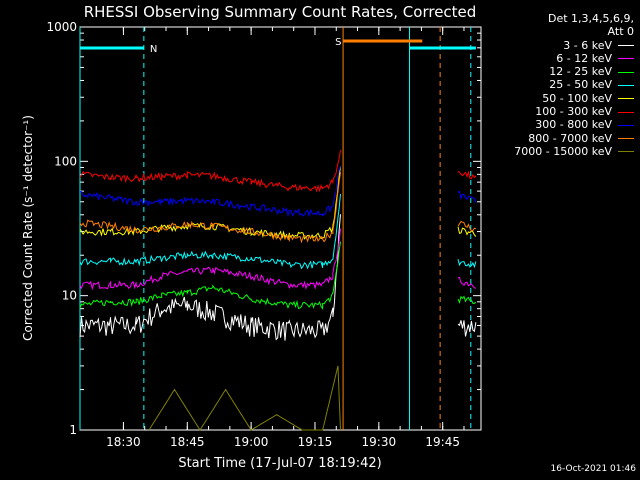 This screenshot has height=480, width=640. What do you see at coordinates (61, 27) in the screenshot?
I see `y-tick-label: 1000` at bounding box center [61, 27].